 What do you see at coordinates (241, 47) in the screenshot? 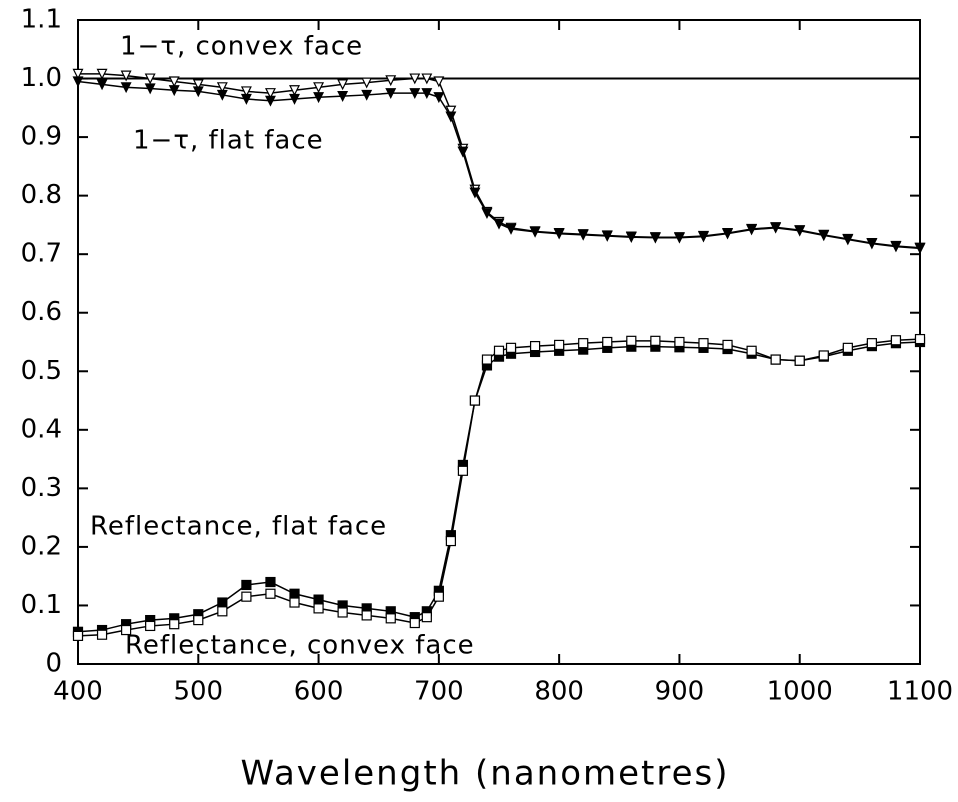
I see `annotation: 1−τ, convex face` at bounding box center [241, 47].